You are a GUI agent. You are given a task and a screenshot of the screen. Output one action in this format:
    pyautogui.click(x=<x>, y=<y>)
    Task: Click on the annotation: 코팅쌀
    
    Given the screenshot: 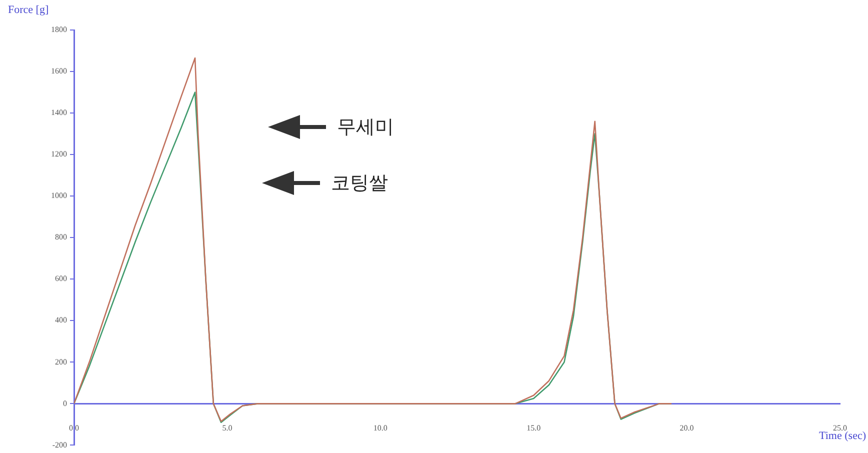 What is the action you would take?
    pyautogui.click(x=359, y=183)
    